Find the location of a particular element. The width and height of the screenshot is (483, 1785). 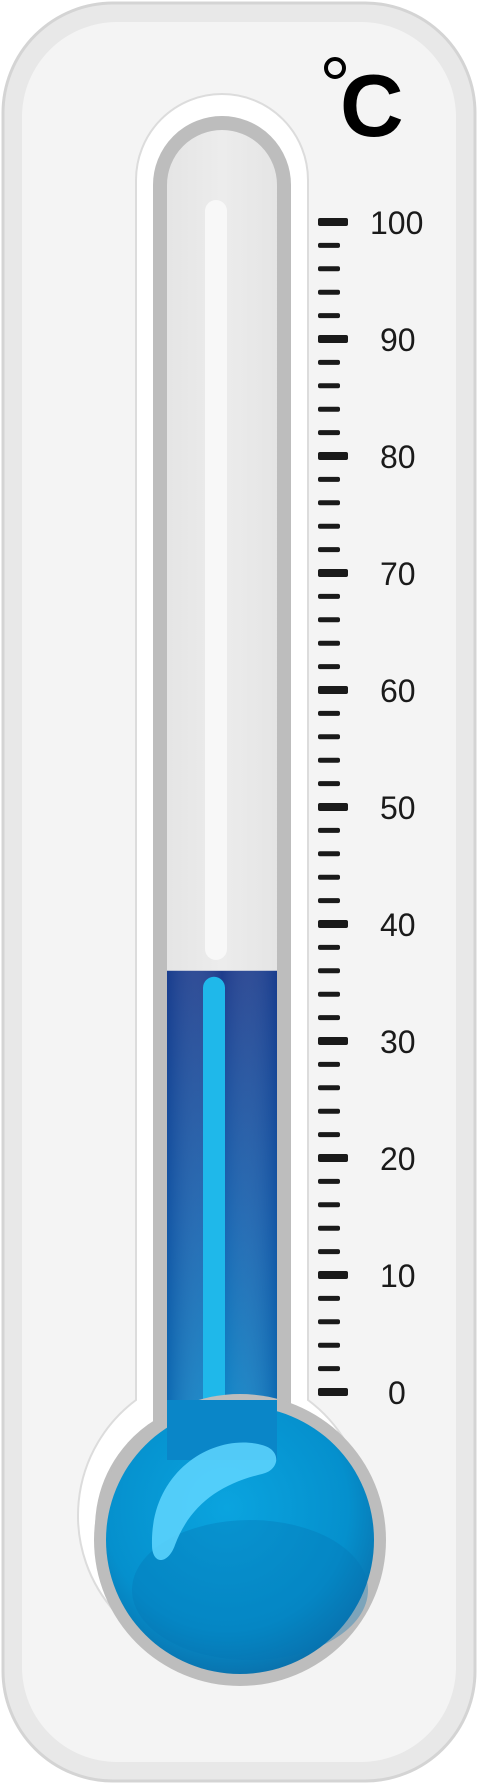

tick-label: 70 is located at coordinates (398, 574).